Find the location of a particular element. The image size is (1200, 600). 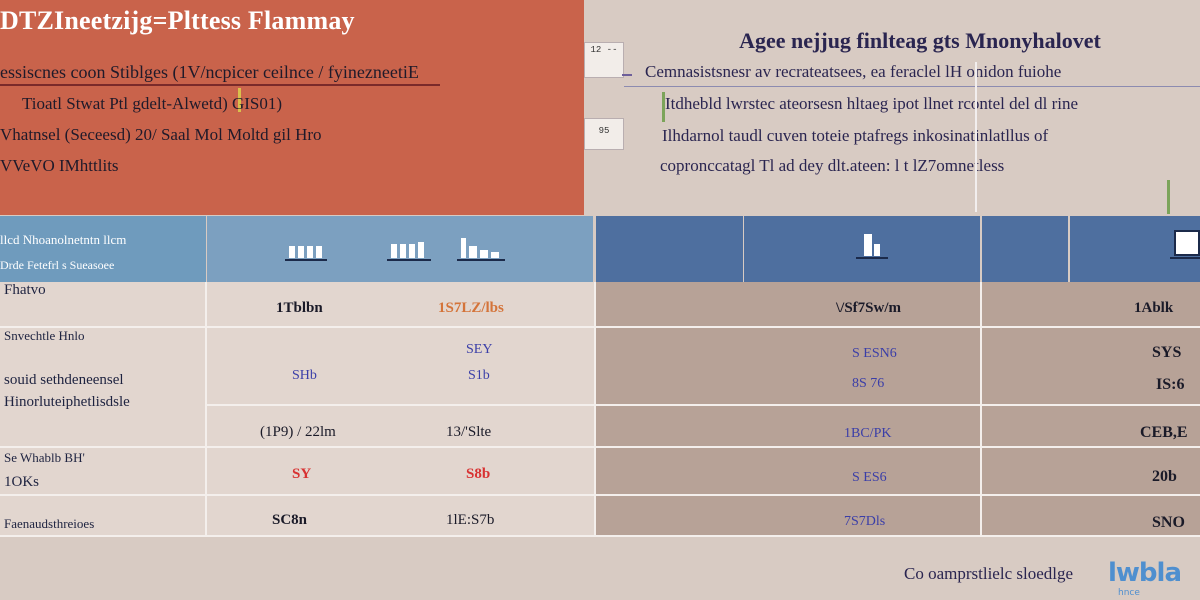

hero-line-2: Tioatl Stwat Ptl gdelt-Alwetd) GIS01) is located at coordinates (152, 103).